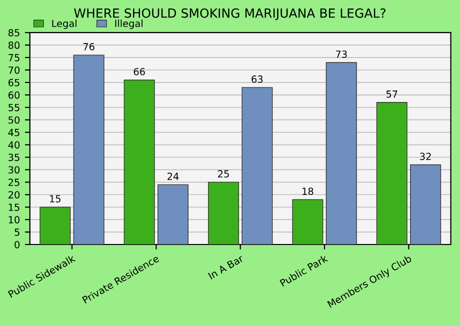  I want to click on y-tick-label: 10, so click(14, 220).